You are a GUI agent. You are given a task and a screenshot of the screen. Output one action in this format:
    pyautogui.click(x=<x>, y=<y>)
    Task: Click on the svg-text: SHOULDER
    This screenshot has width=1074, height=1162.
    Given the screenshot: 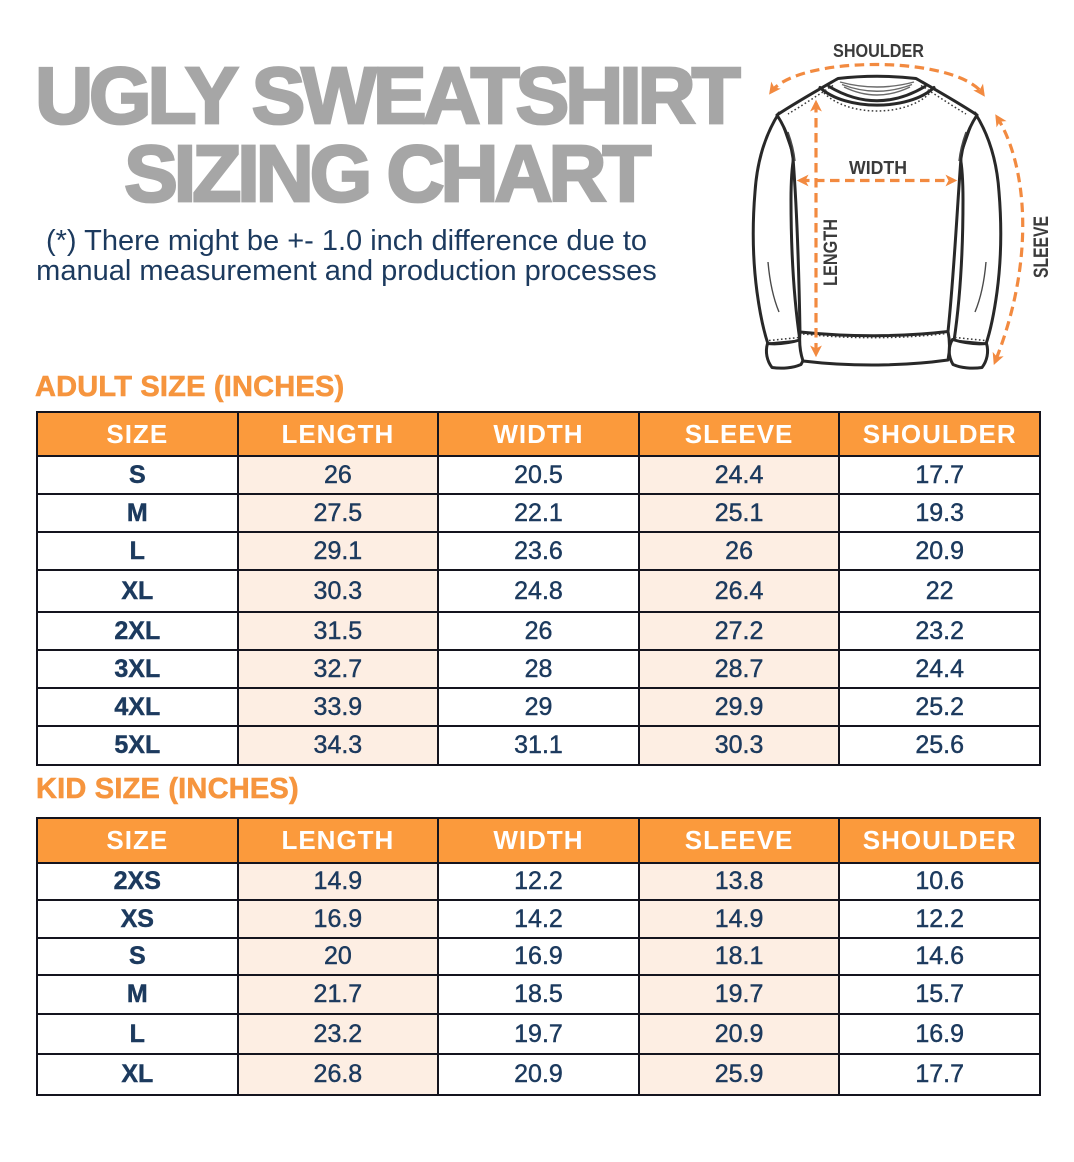 What is the action you would take?
    pyautogui.click(x=878, y=50)
    